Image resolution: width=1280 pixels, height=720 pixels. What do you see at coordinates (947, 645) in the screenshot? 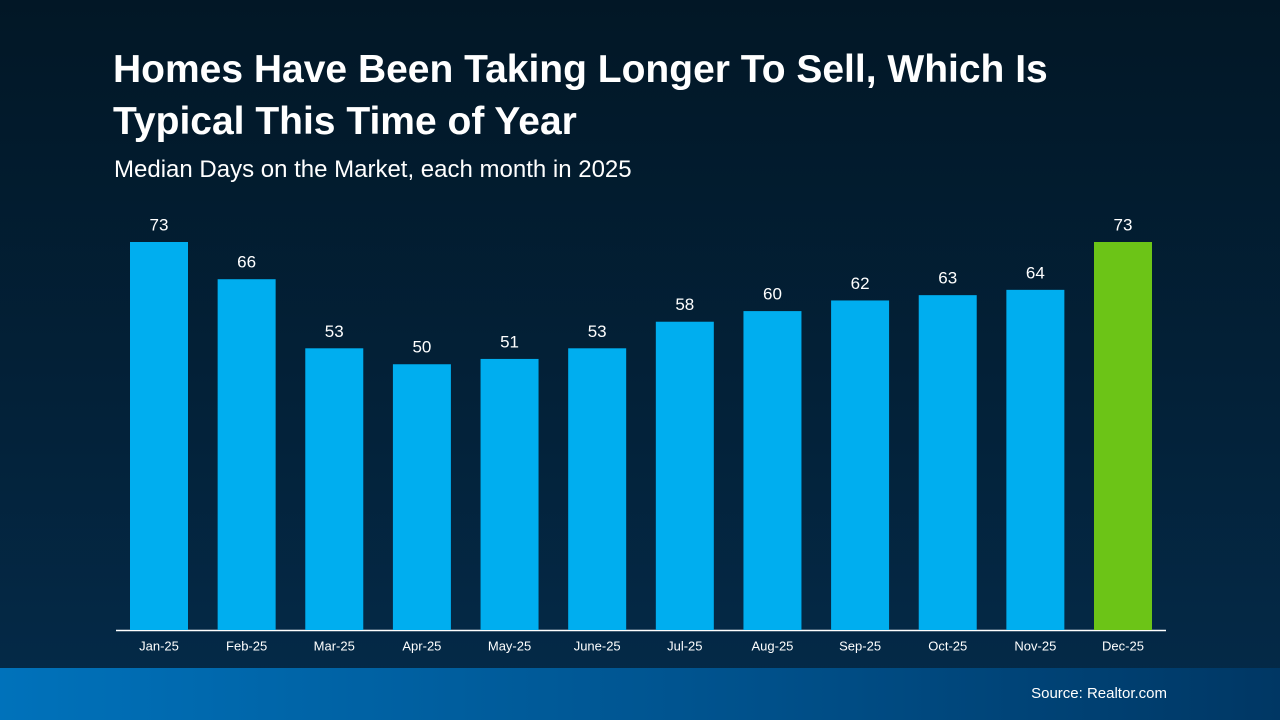
I see `x-tick-label: Oct-25` at bounding box center [947, 645].